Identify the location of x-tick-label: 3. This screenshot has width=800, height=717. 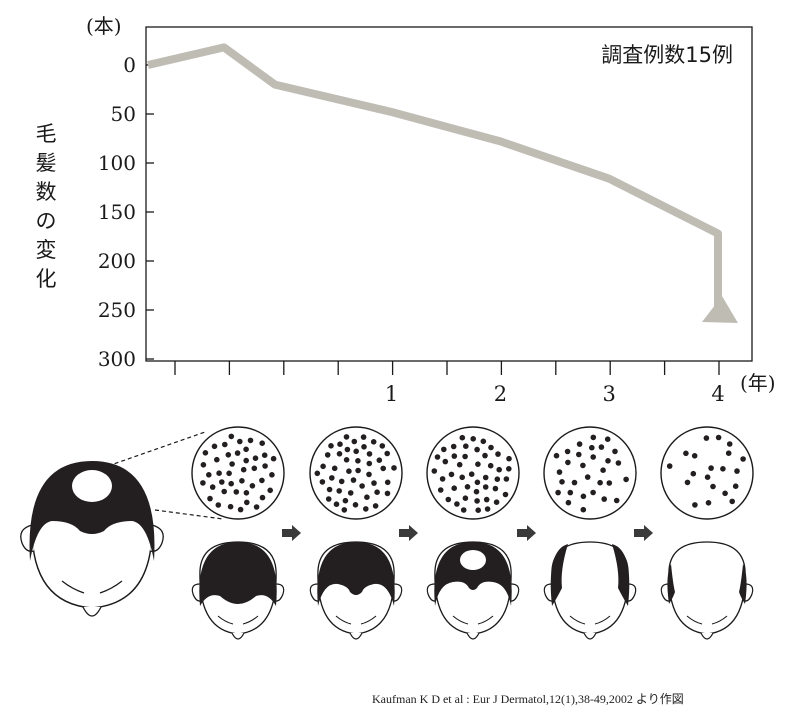
(609, 394).